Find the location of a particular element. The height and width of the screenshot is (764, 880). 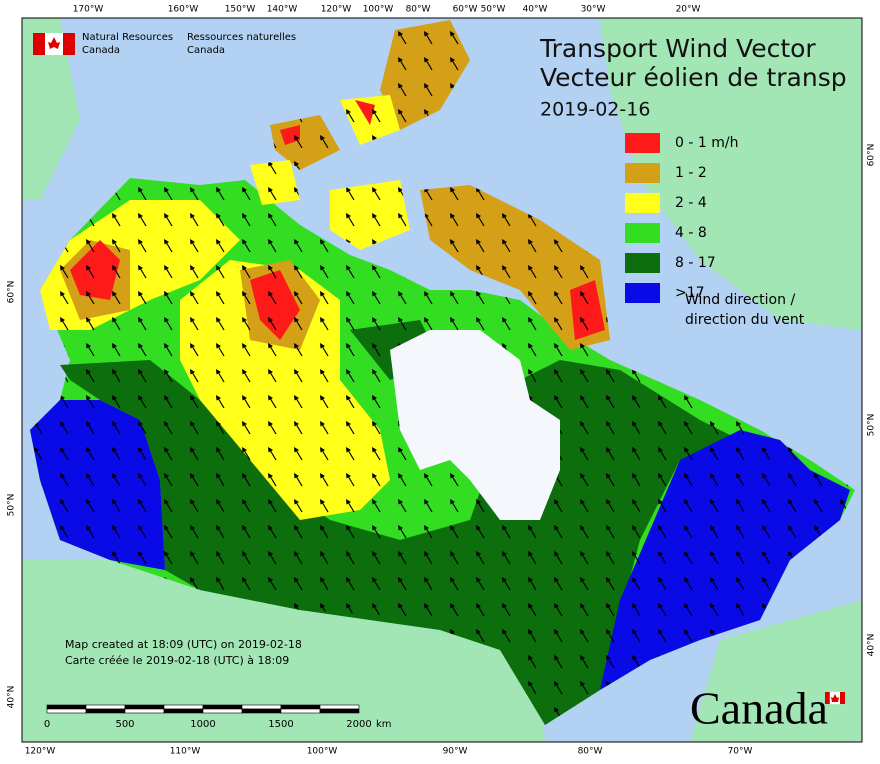

scale-label: 1000 is located at coordinates (202, 724).